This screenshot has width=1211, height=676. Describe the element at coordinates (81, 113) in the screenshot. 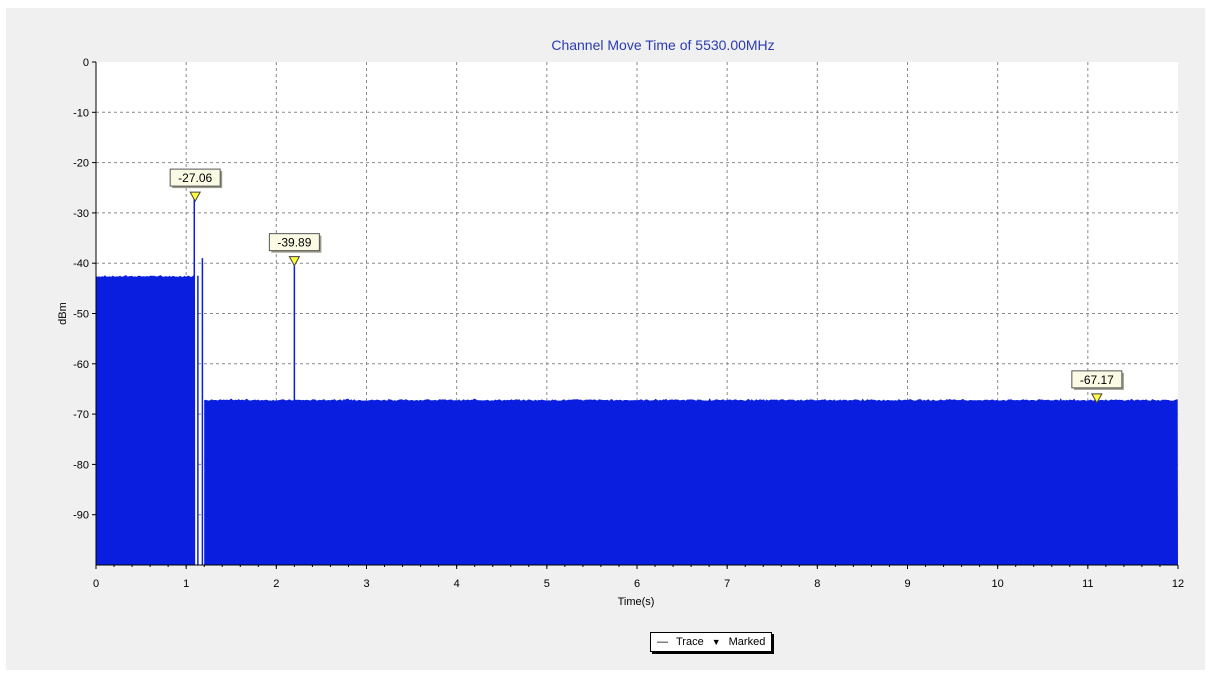

I see `y-tick-label: -10` at that location.